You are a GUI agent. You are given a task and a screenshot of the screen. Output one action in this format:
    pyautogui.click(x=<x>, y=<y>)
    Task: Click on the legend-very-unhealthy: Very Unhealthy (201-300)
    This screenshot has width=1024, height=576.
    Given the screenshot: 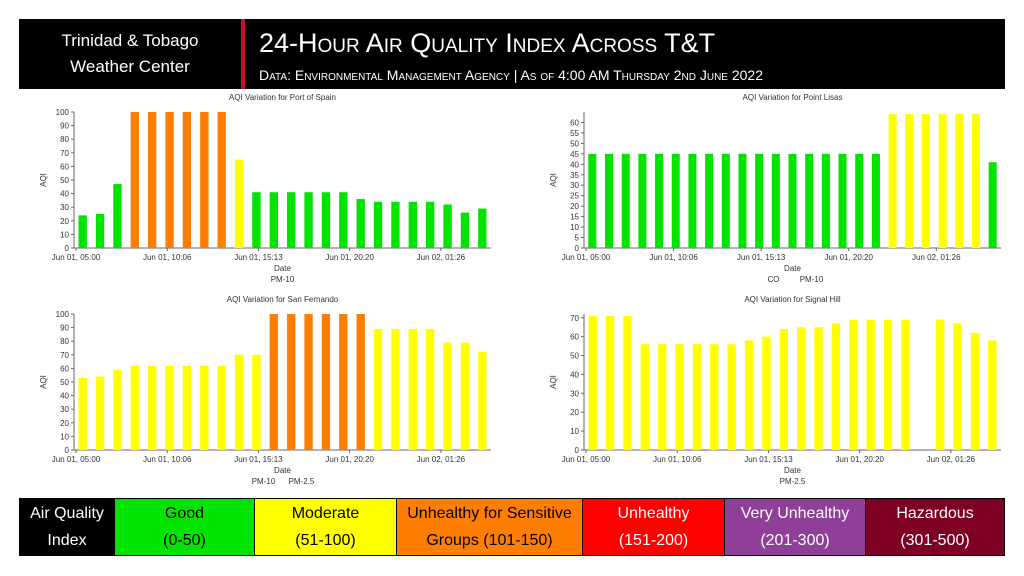 What is the action you would take?
    pyautogui.click(x=794, y=527)
    